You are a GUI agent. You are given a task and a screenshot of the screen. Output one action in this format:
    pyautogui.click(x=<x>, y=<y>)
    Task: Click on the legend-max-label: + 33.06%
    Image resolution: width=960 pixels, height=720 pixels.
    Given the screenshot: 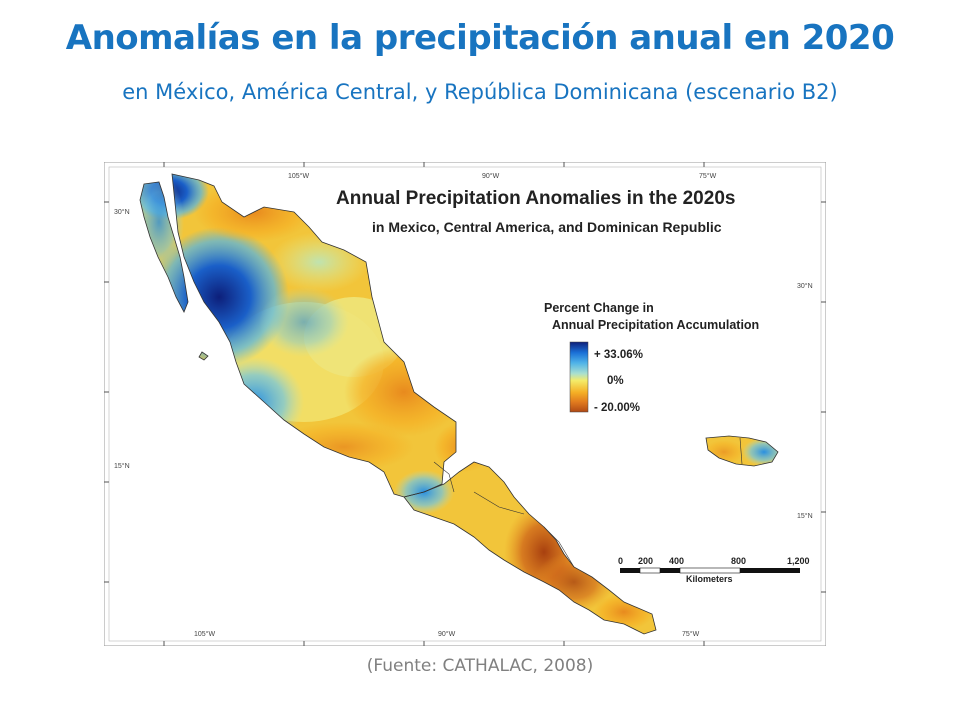 What is the action you would take?
    pyautogui.click(x=618, y=355)
    